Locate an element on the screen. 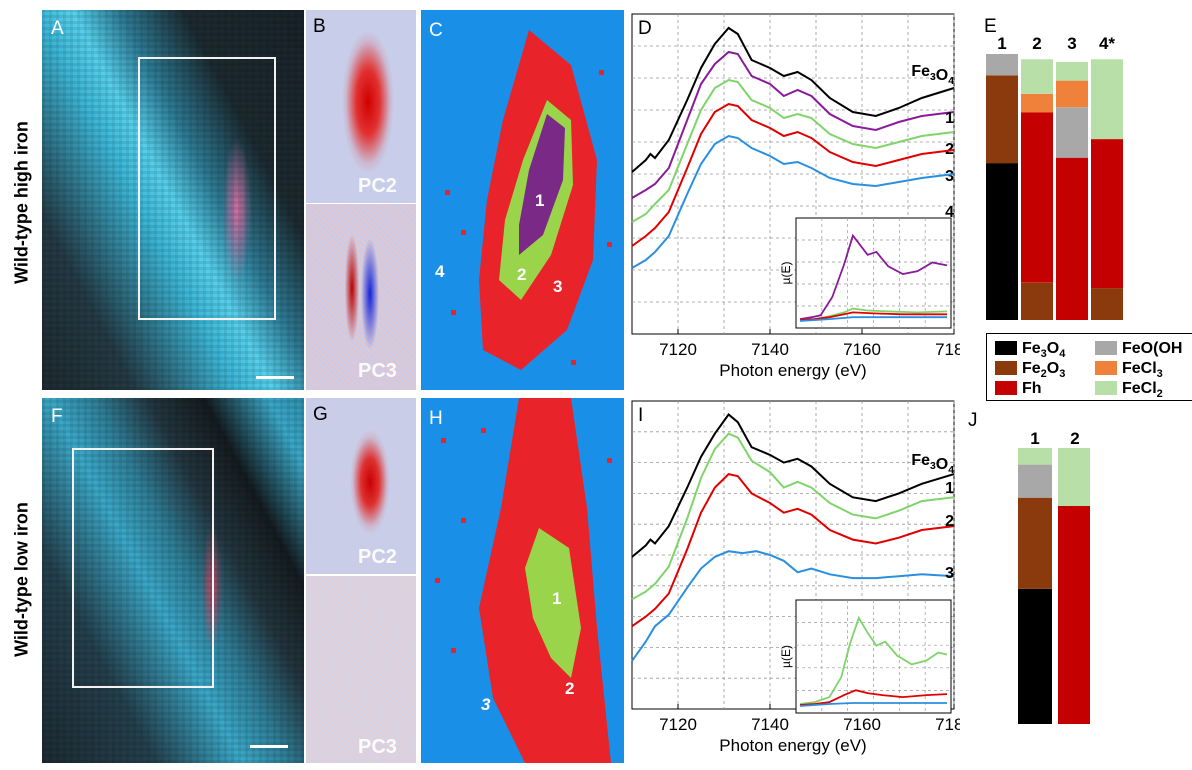 This screenshot has height=770, width=1192. legend-item-Fe2O3: Fe2O3 is located at coordinates (1030, 370).